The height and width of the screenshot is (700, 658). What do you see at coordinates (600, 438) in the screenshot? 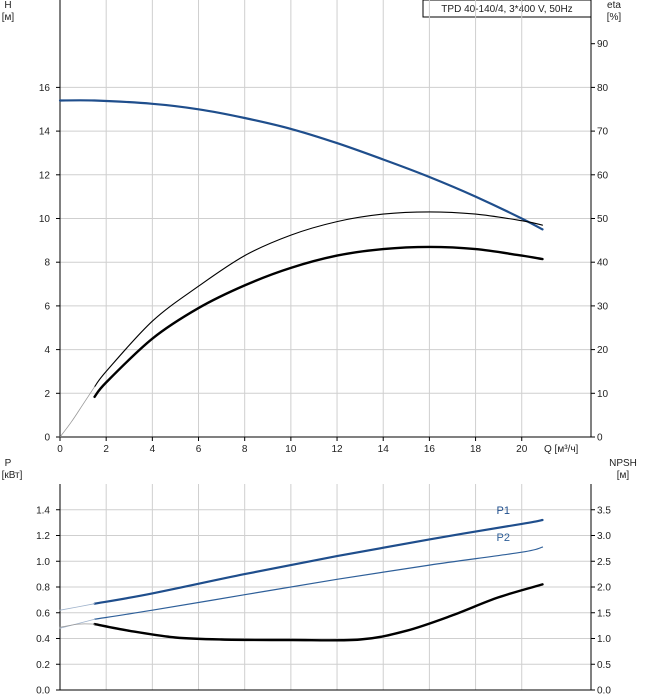
I see `top-y2tick-label: 0` at bounding box center [600, 438].